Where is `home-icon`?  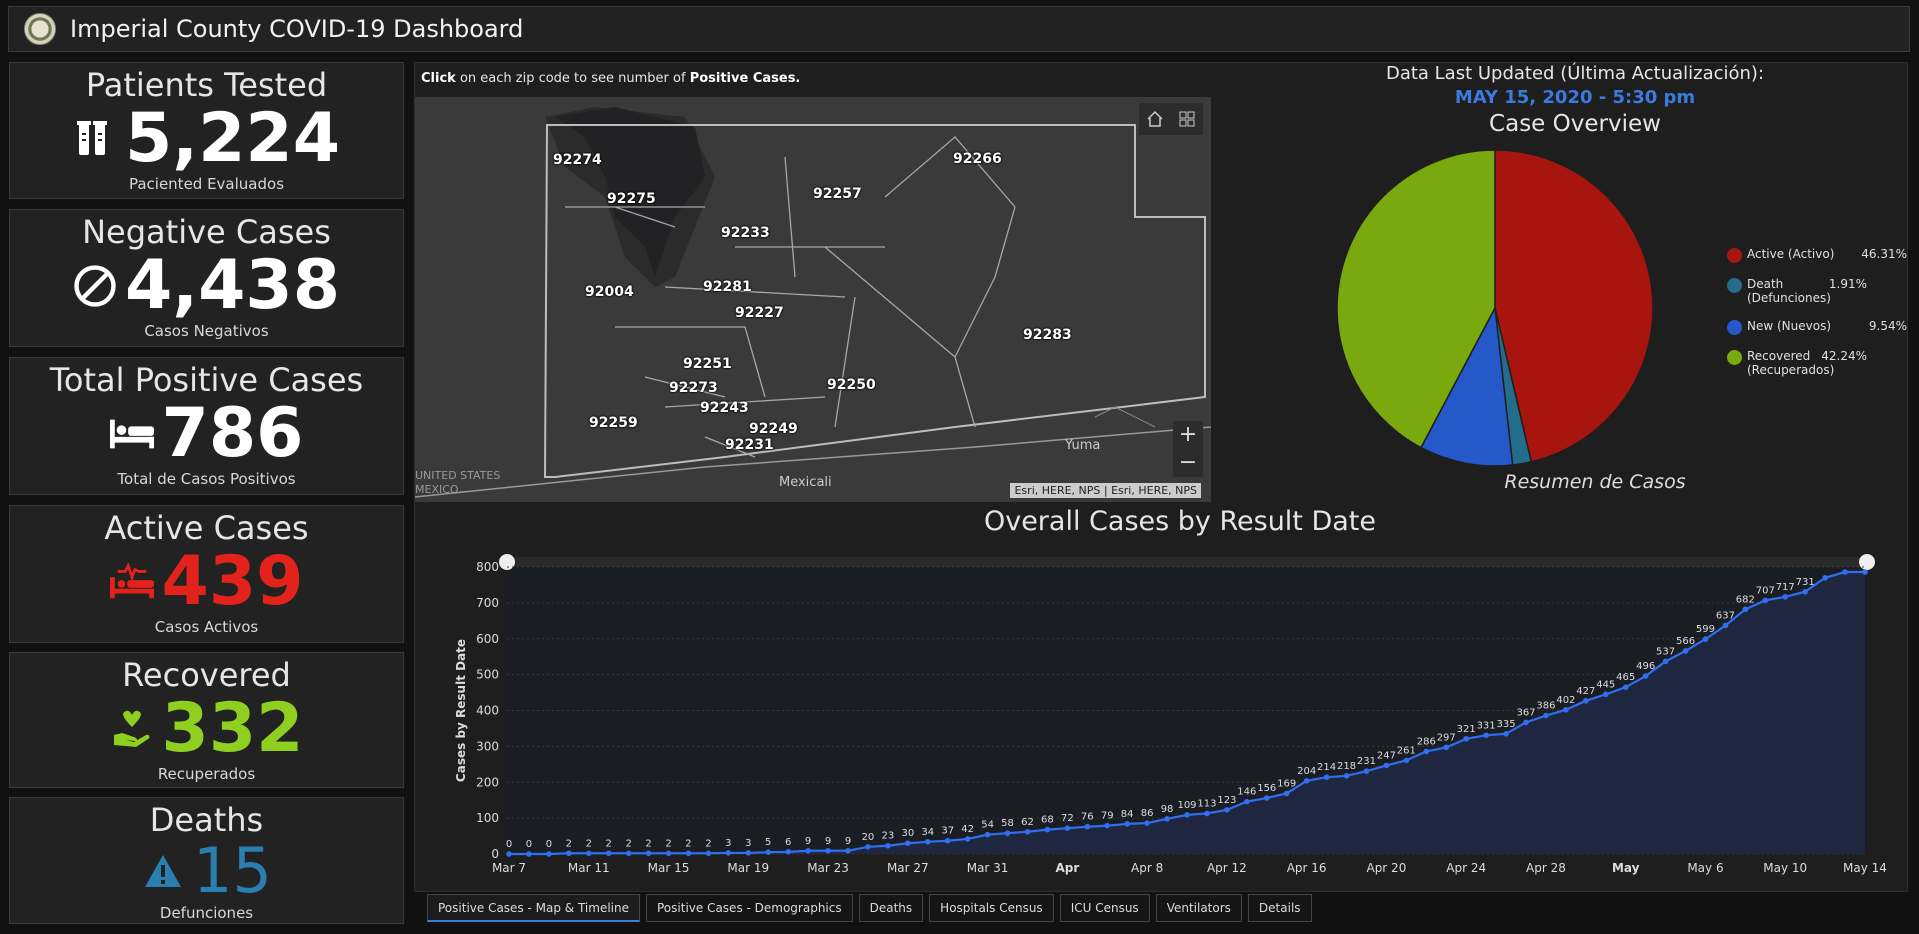 home-icon is located at coordinates (1155, 119).